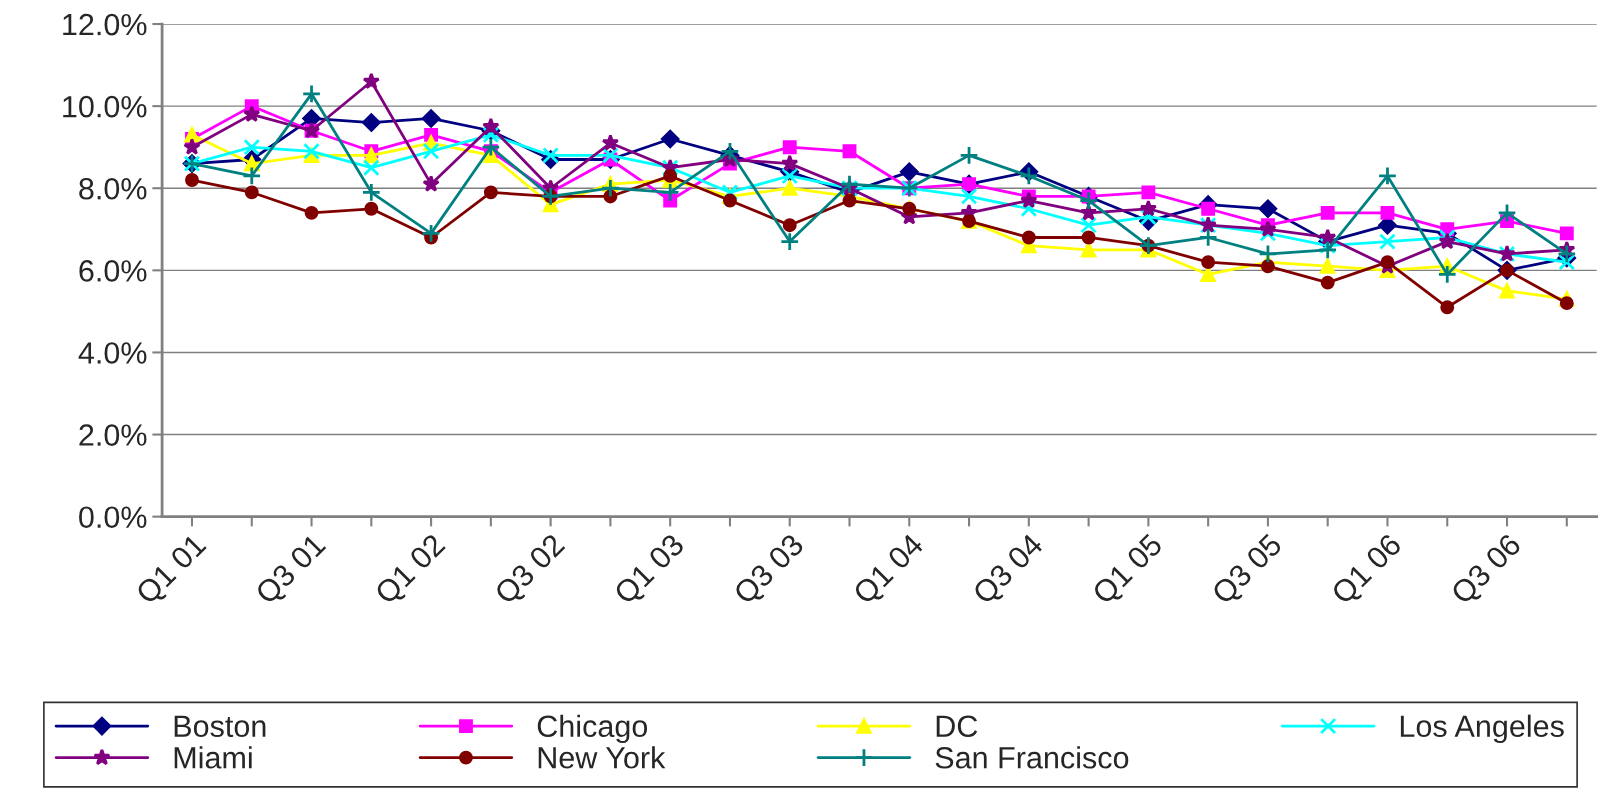 The image size is (1621, 801). Describe the element at coordinates (1487, 570) in the screenshot. I see `x-tick-label: Q3 06` at that location.